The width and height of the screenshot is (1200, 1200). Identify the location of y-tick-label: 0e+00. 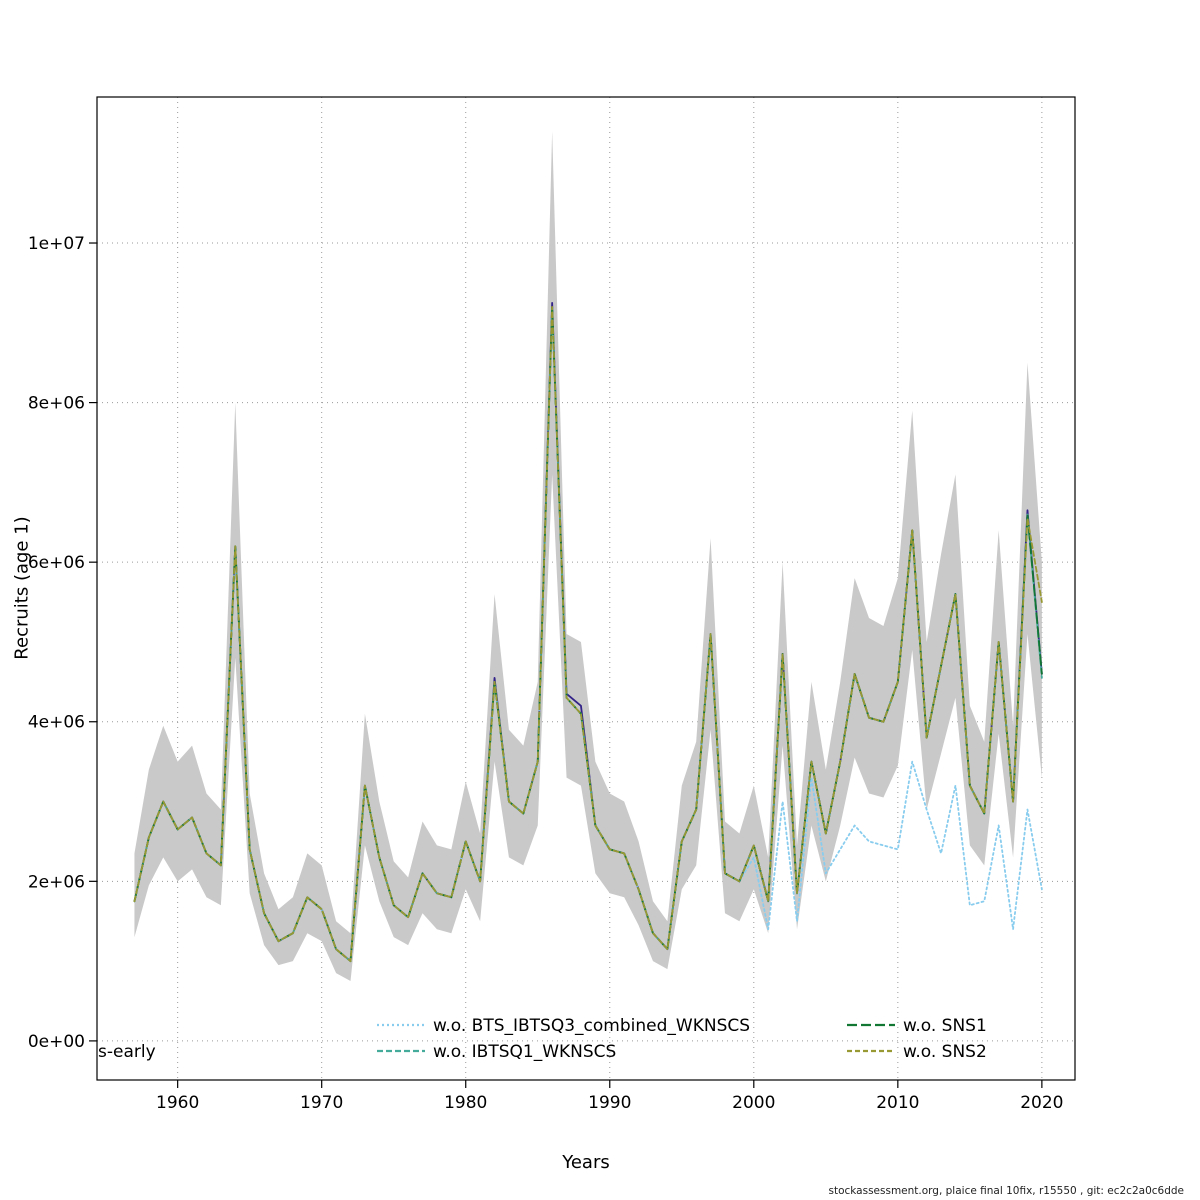
(56, 1042).